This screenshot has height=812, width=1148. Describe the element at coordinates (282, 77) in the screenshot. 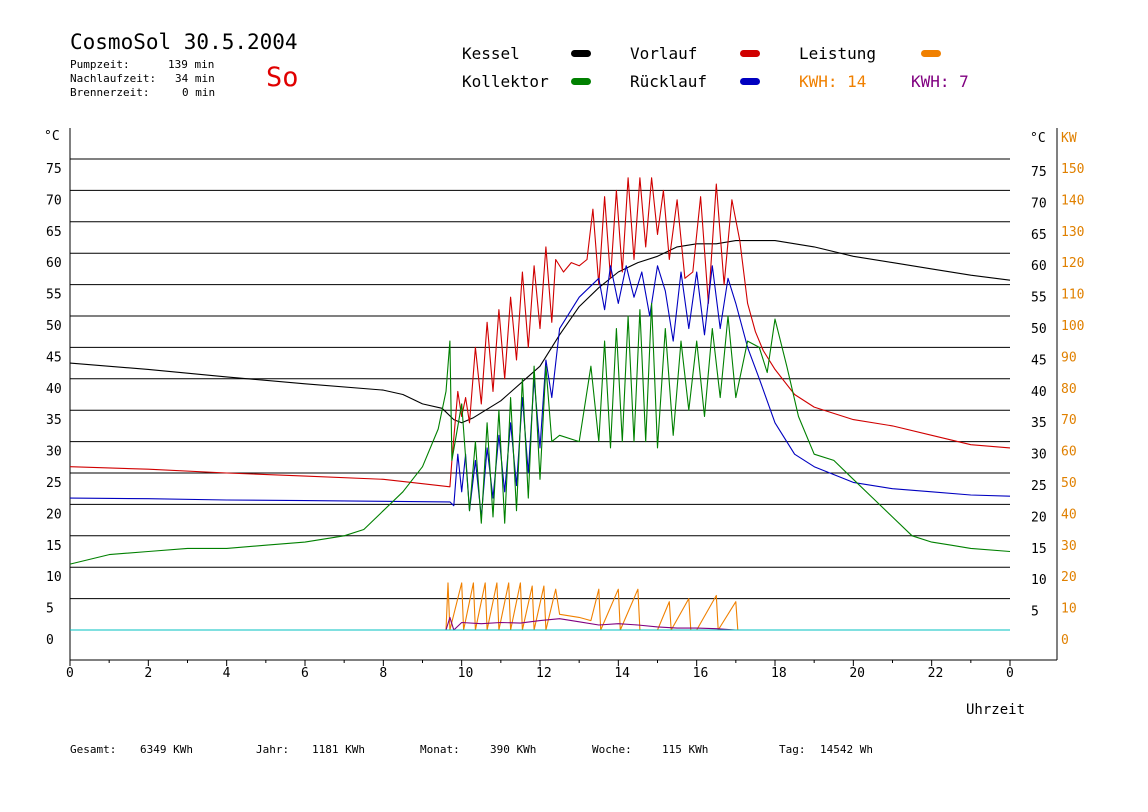

I see `weekday: So` at that location.